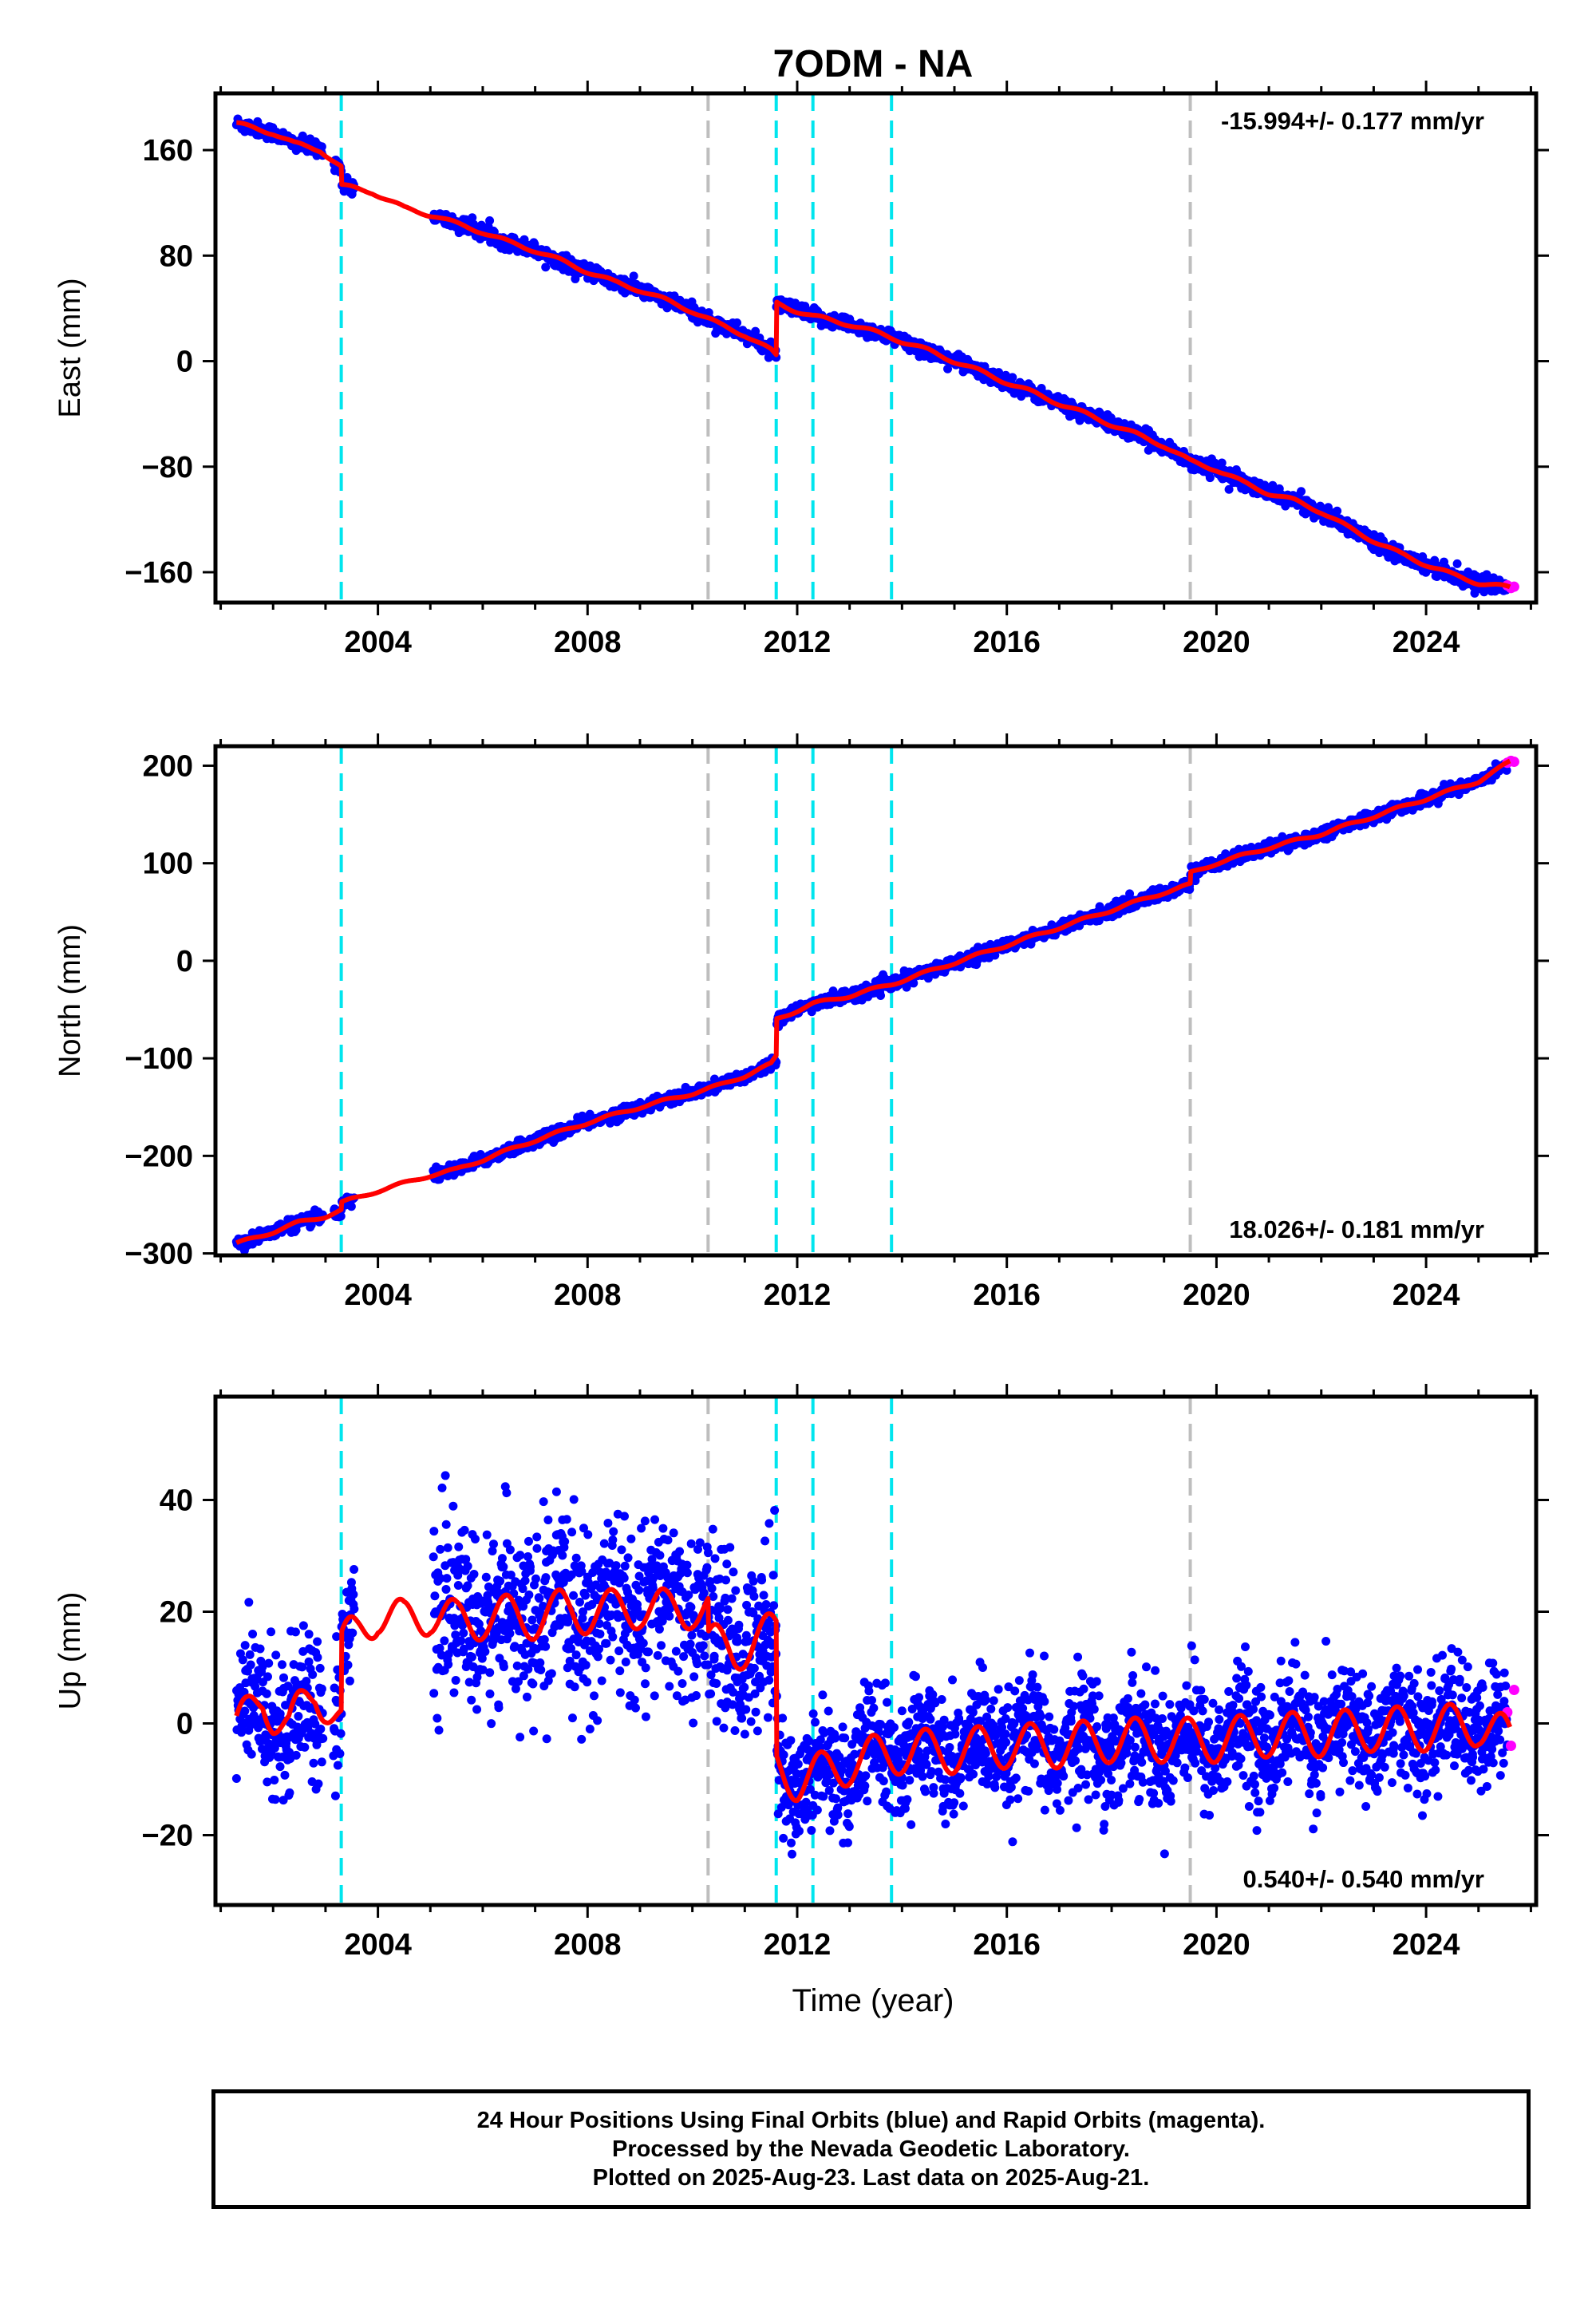  I want to click on east-y-axis-title: East (mm), so click(70, 347).